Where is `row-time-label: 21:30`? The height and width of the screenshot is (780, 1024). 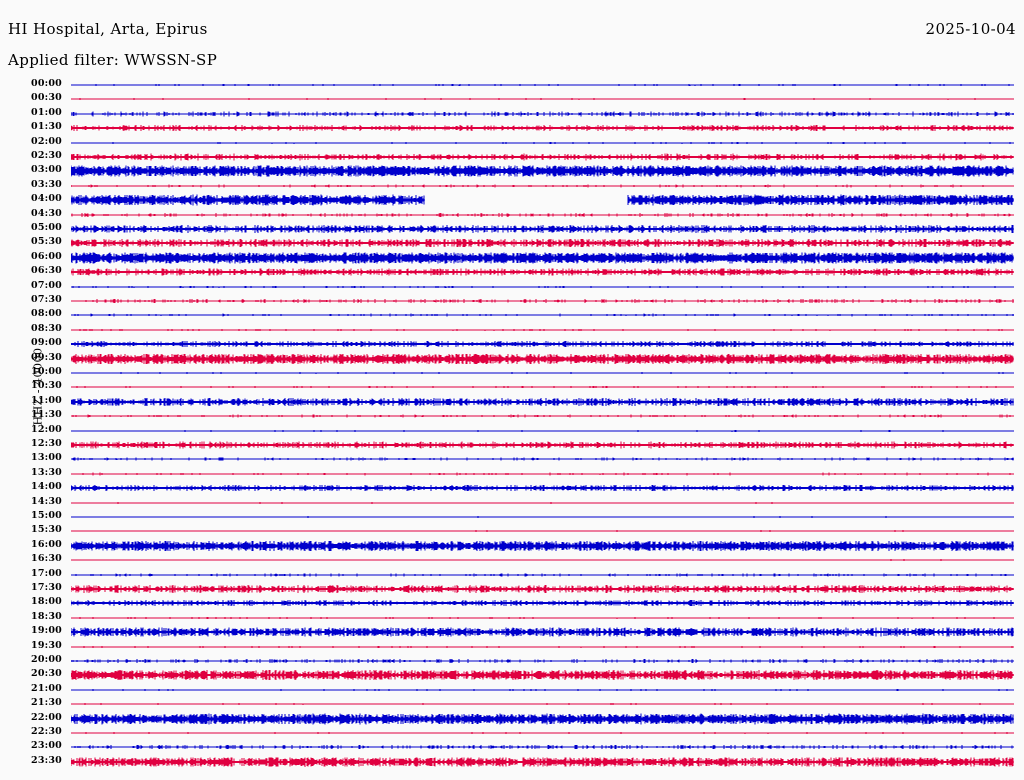
row-time-label: 21:30 is located at coordinates (46, 702).